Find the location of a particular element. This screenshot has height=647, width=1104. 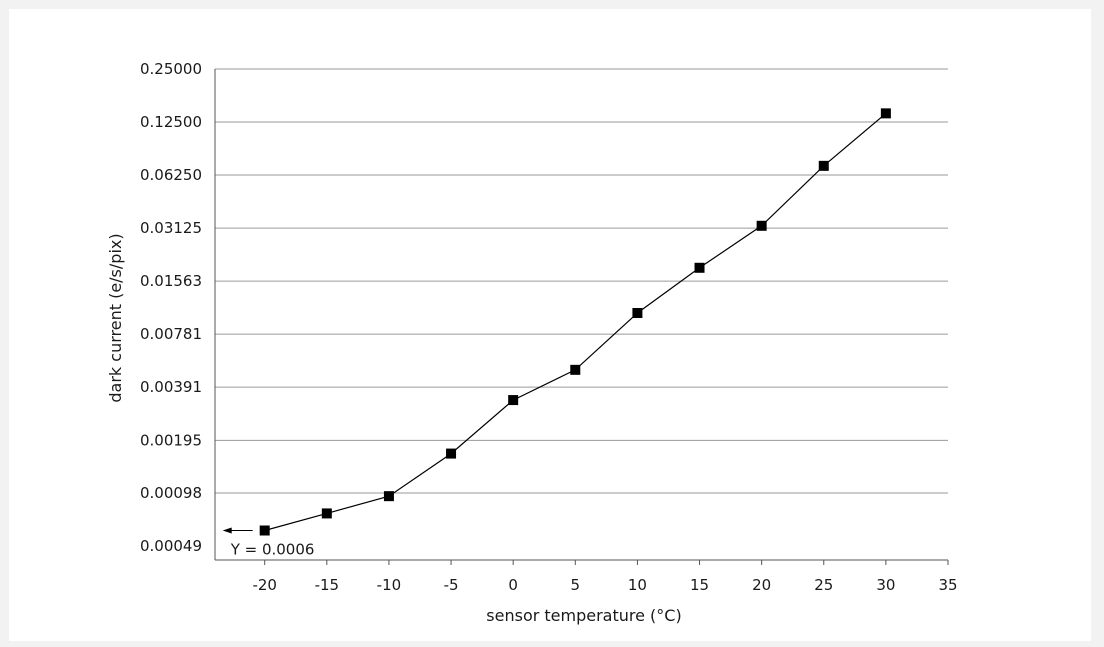

x-tick-label: 15 is located at coordinates (699, 585).